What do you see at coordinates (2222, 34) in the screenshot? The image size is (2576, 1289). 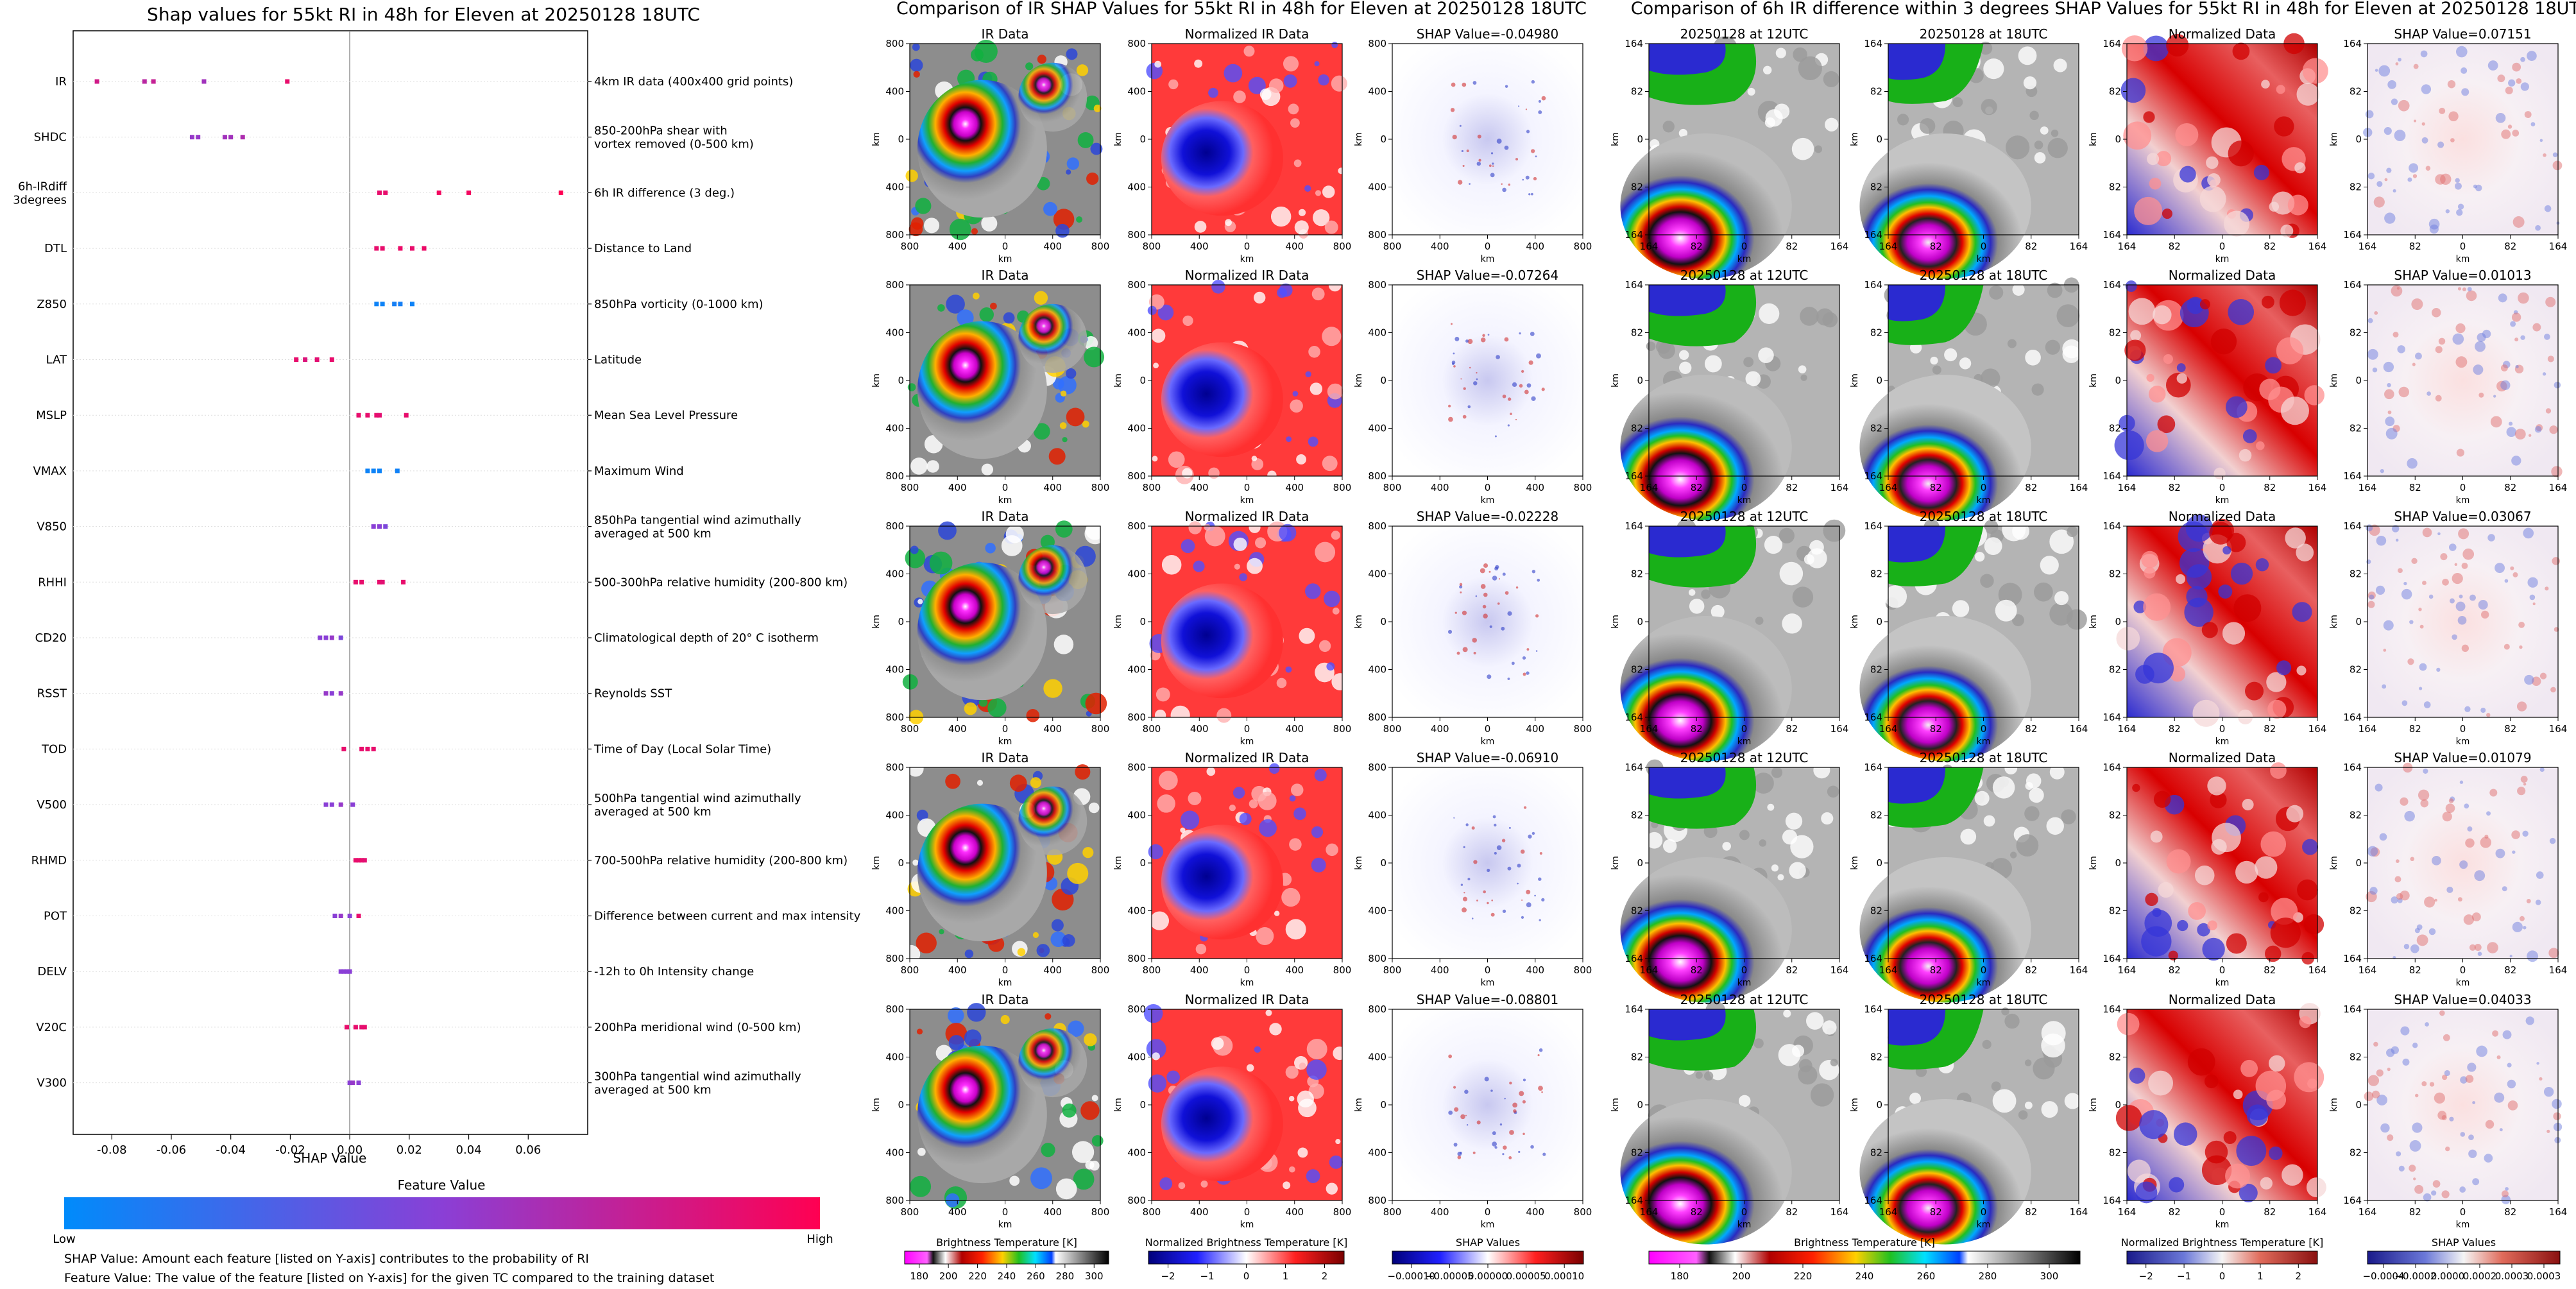 I see `panel-title: Normalized Data` at bounding box center [2222, 34].